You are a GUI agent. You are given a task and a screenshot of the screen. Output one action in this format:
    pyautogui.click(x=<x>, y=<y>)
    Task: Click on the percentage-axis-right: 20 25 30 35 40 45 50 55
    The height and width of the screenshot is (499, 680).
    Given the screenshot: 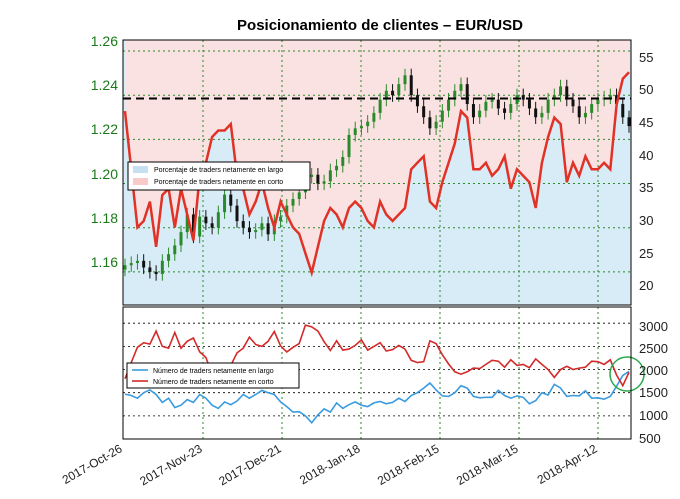 What is the action you would take?
    pyautogui.click(x=646, y=171)
    